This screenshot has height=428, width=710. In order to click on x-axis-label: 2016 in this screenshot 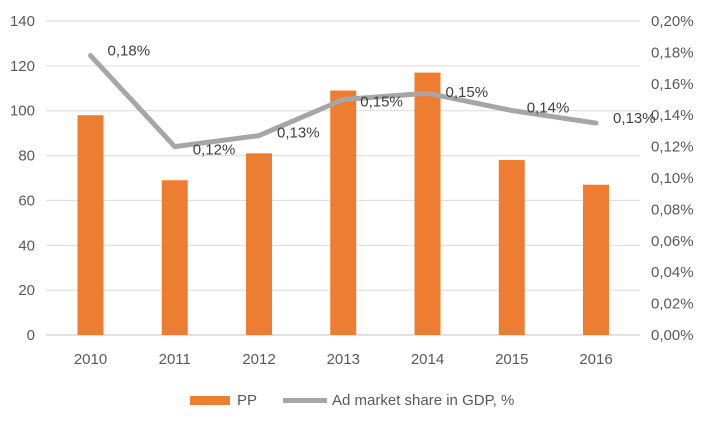, I will do `click(595, 359)`.